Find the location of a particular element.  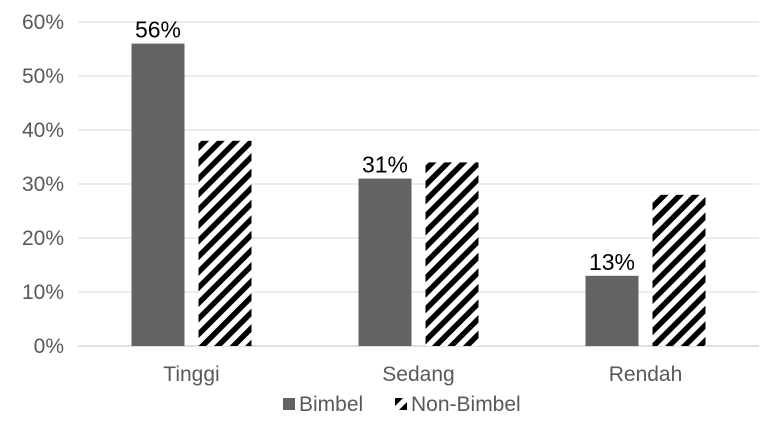

y-tick-label: 60% is located at coordinates (43, 22).